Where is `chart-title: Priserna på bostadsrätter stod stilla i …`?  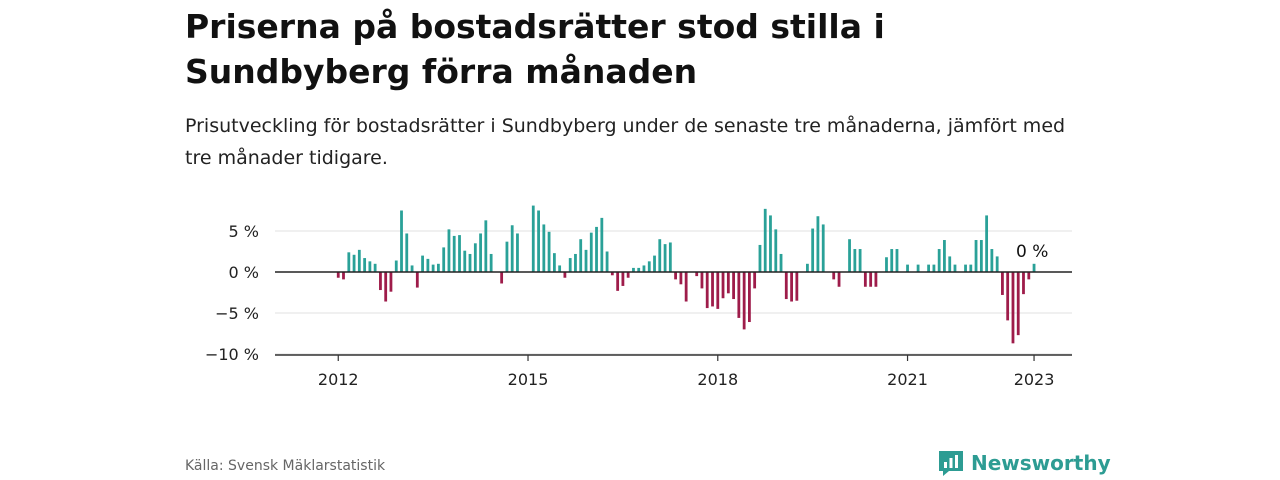
chart-title: Priserna på bostadsrätter stod stilla i … is located at coordinates (535, 49).